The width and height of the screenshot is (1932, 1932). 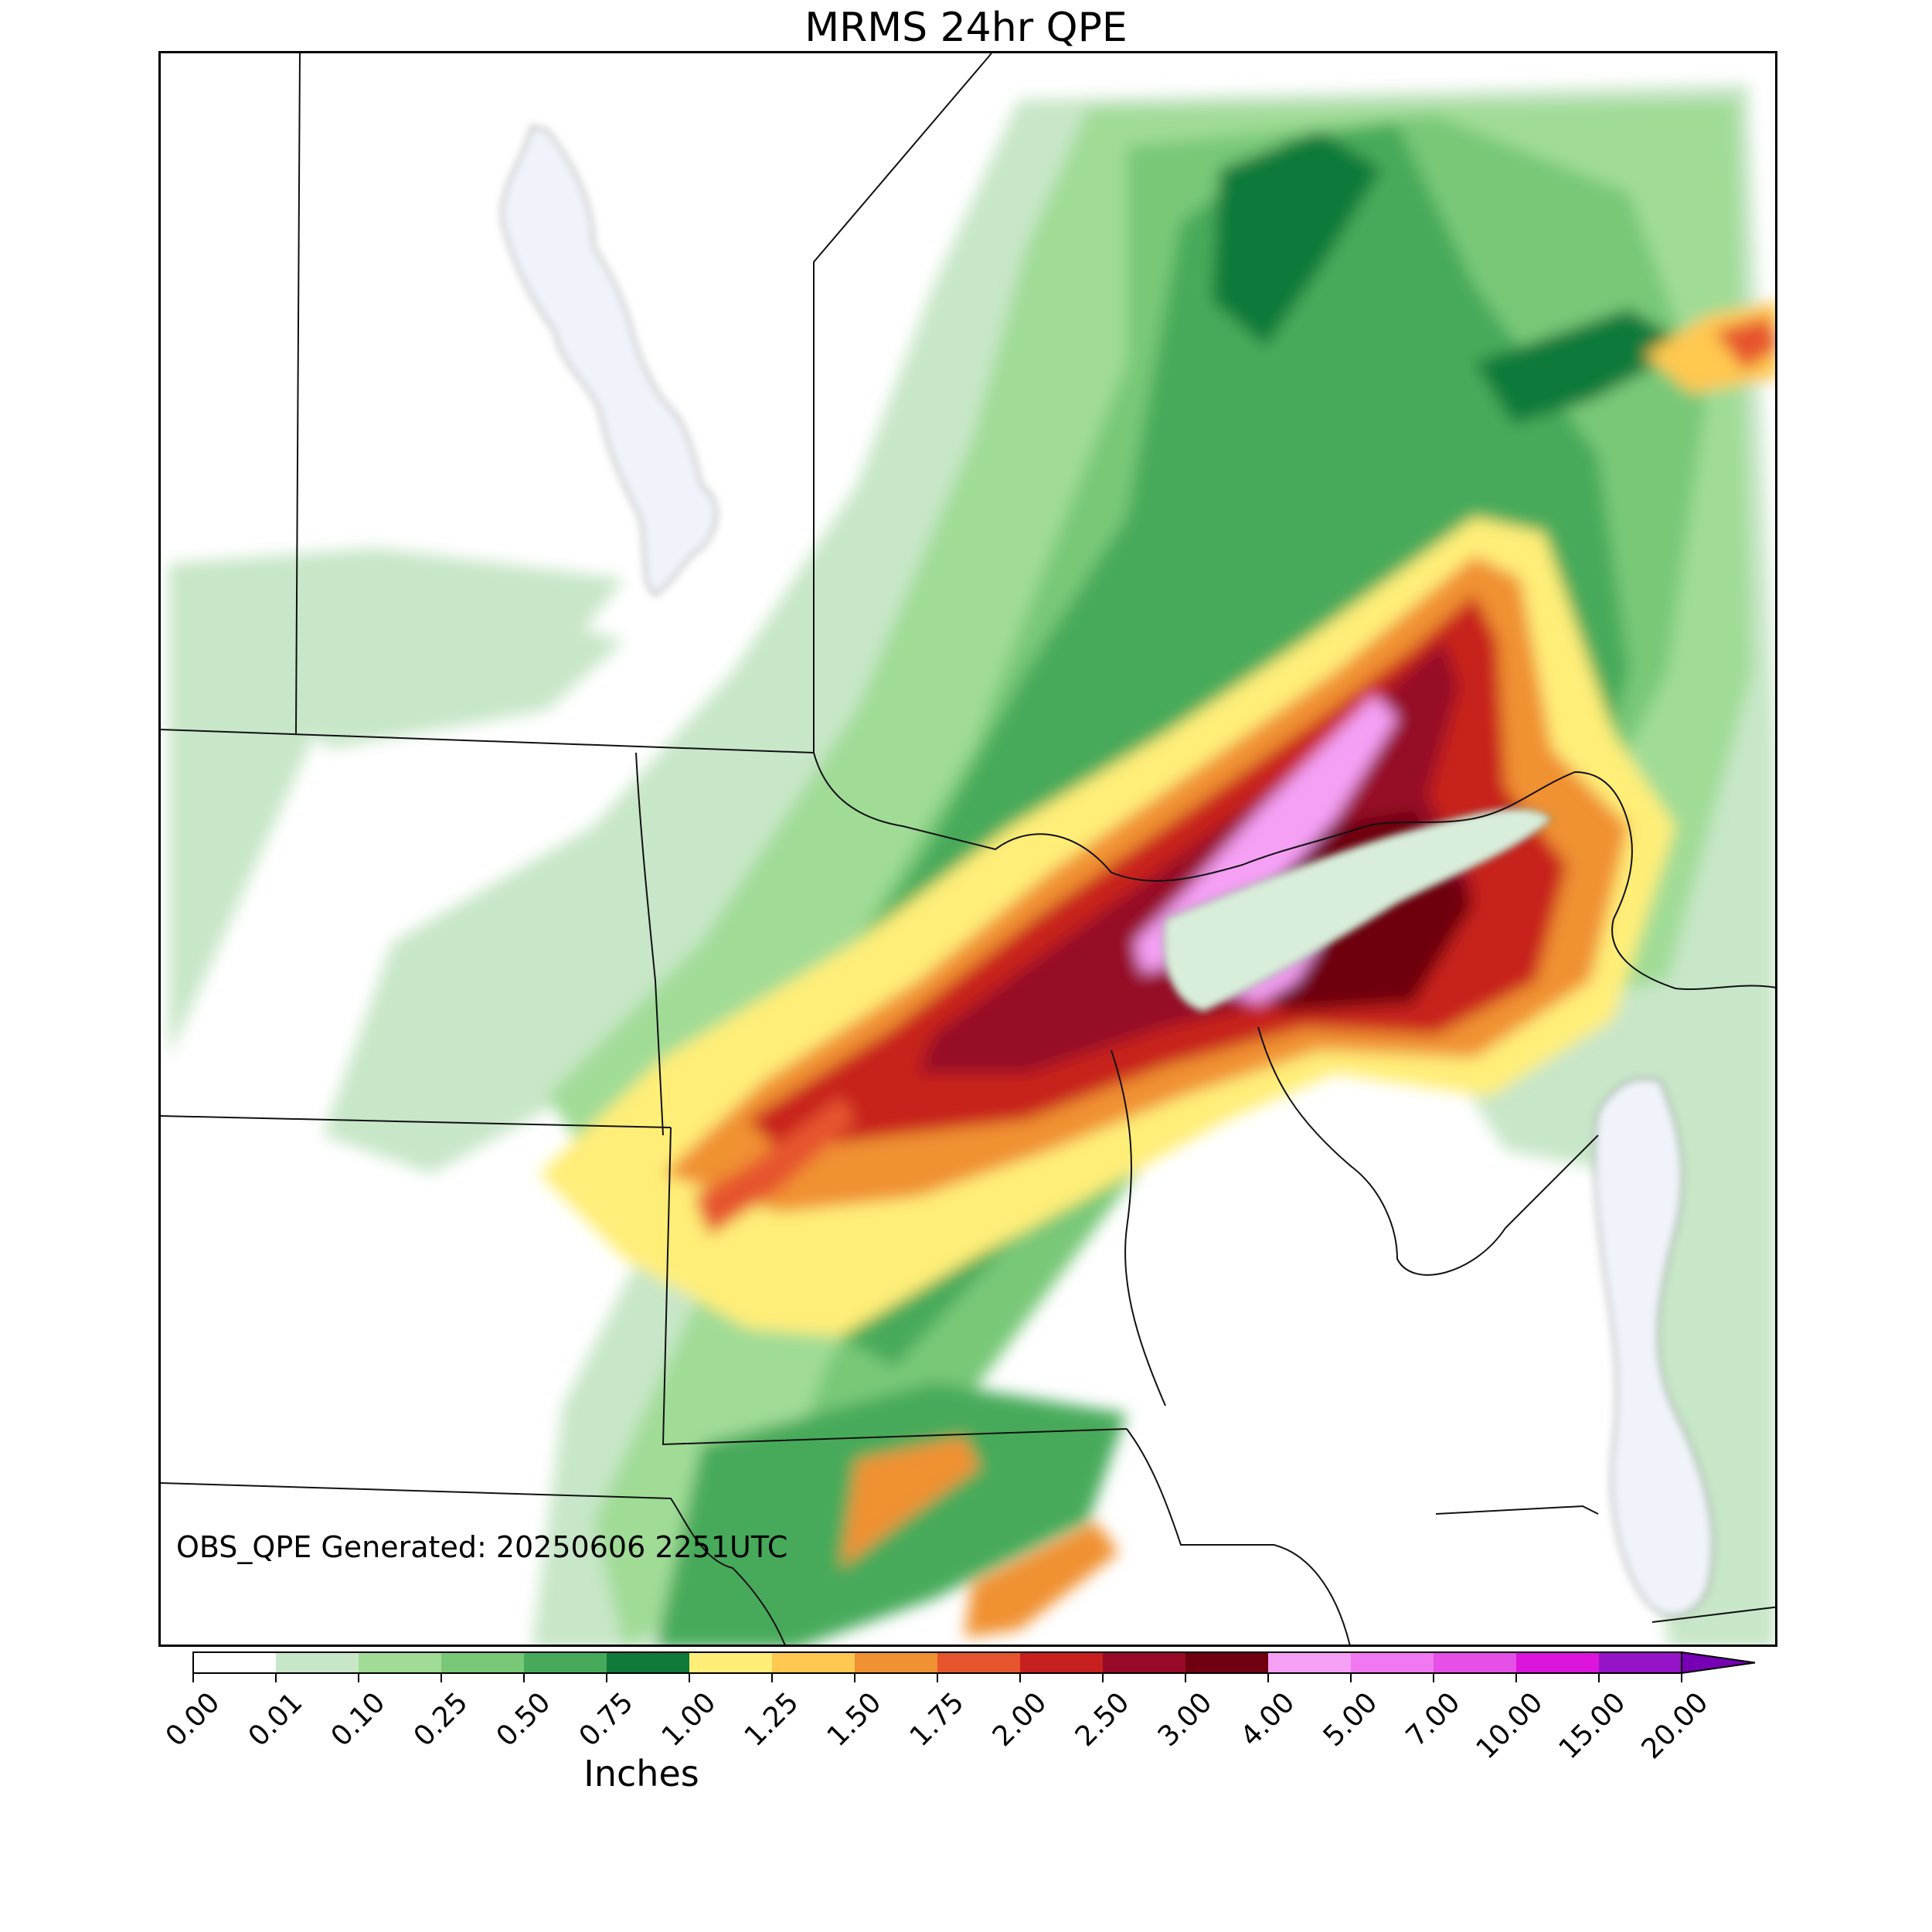 What do you see at coordinates (1351, 1719) in the screenshot?
I see `colorbar-tick-label: 5.00` at bounding box center [1351, 1719].